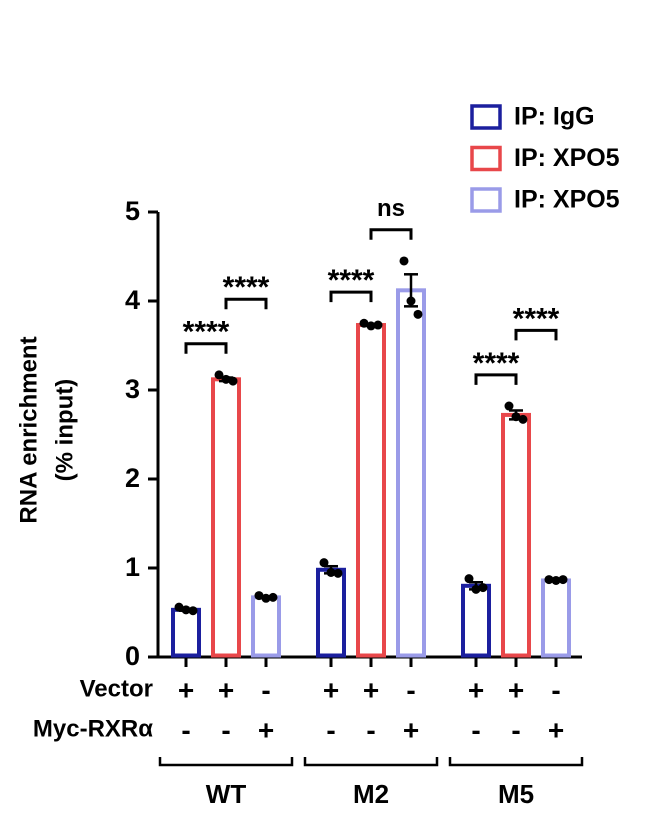 This screenshot has width=667, height=818. What do you see at coordinates (64, 430) in the screenshot?
I see `y-axis-label: (% input)` at bounding box center [64, 430].